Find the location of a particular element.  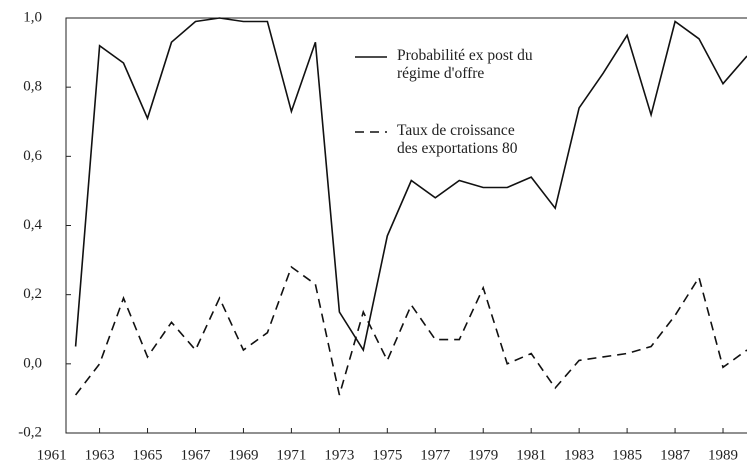

y-tick-label: 0,2 is located at coordinates (32, 294).